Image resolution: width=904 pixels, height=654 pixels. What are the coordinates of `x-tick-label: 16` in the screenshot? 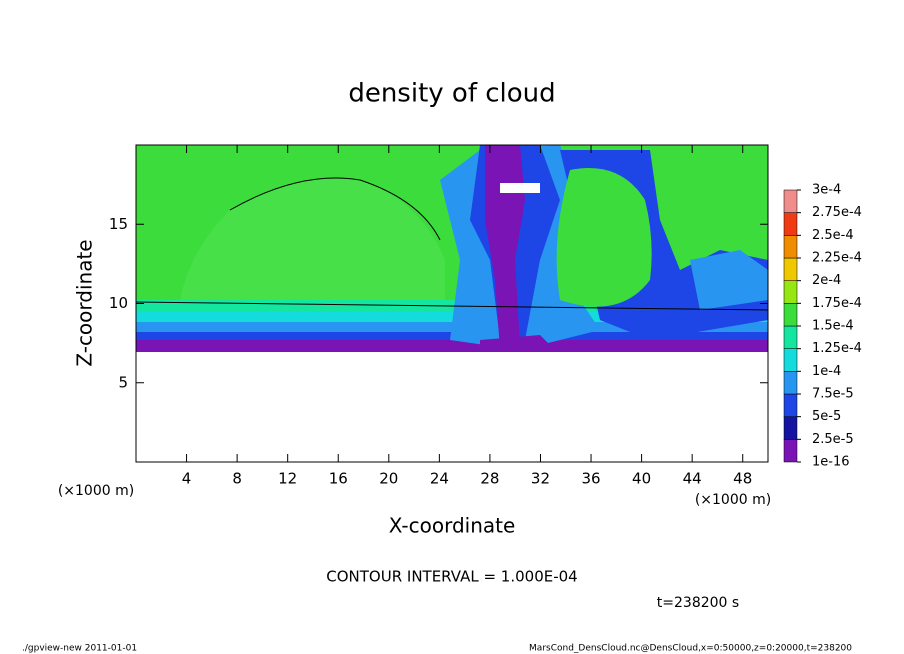 It's located at (338, 479).